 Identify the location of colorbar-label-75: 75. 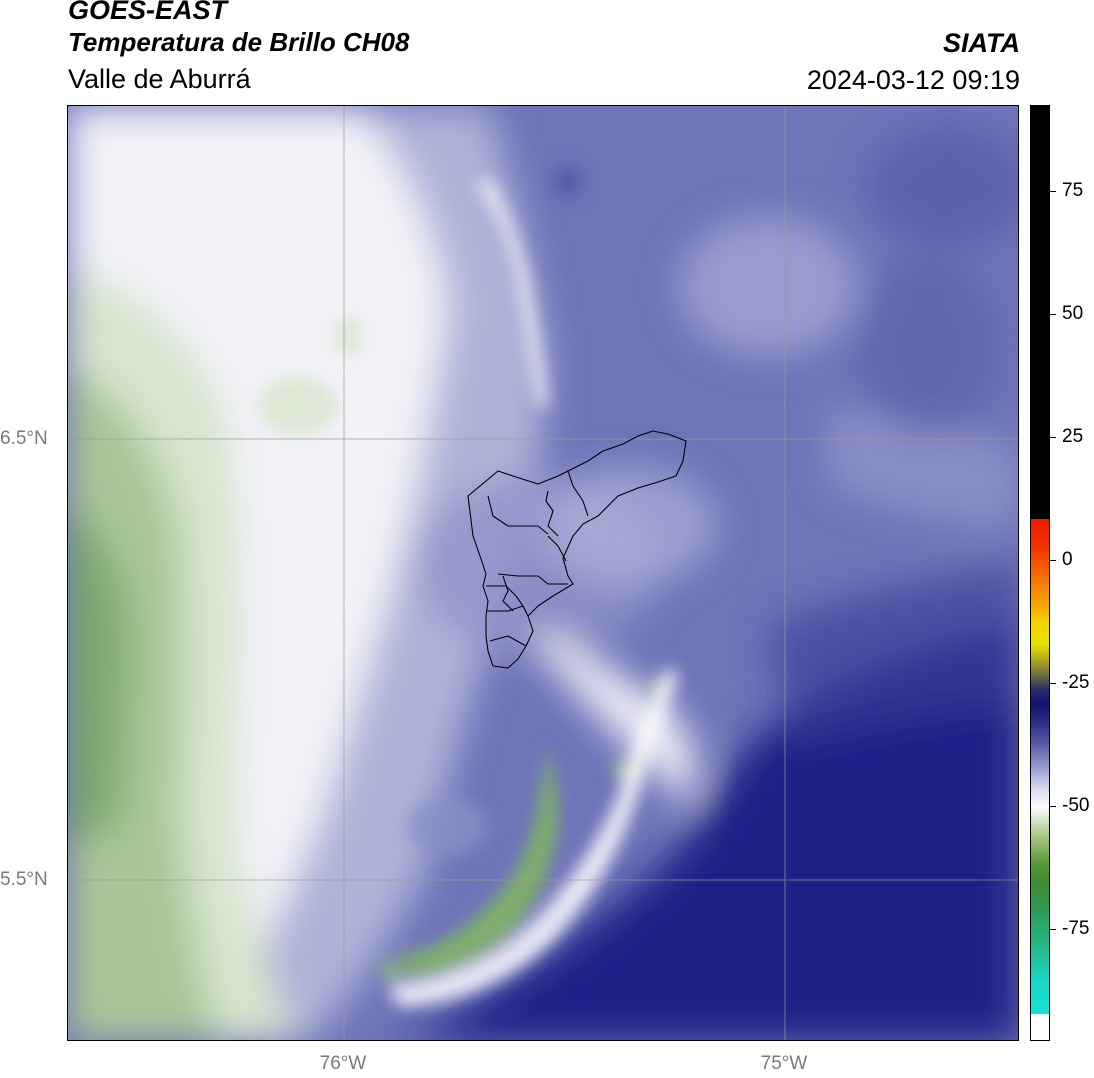
(1073, 190).